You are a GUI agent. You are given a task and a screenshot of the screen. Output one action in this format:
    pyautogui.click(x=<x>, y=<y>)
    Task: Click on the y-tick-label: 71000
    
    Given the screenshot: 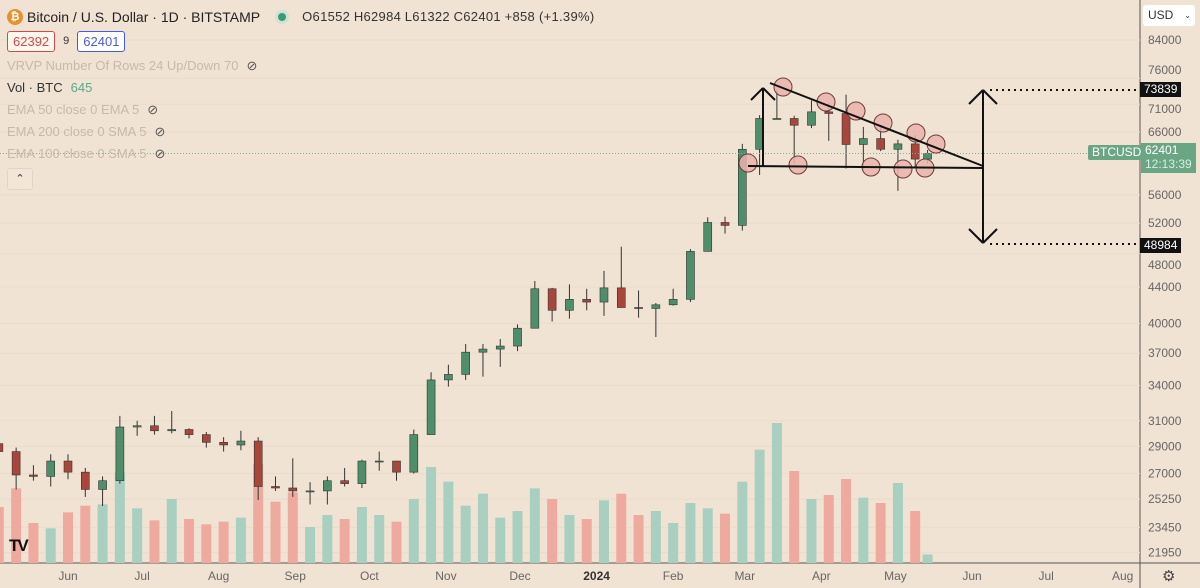 What is the action you would take?
    pyautogui.click(x=1165, y=109)
    